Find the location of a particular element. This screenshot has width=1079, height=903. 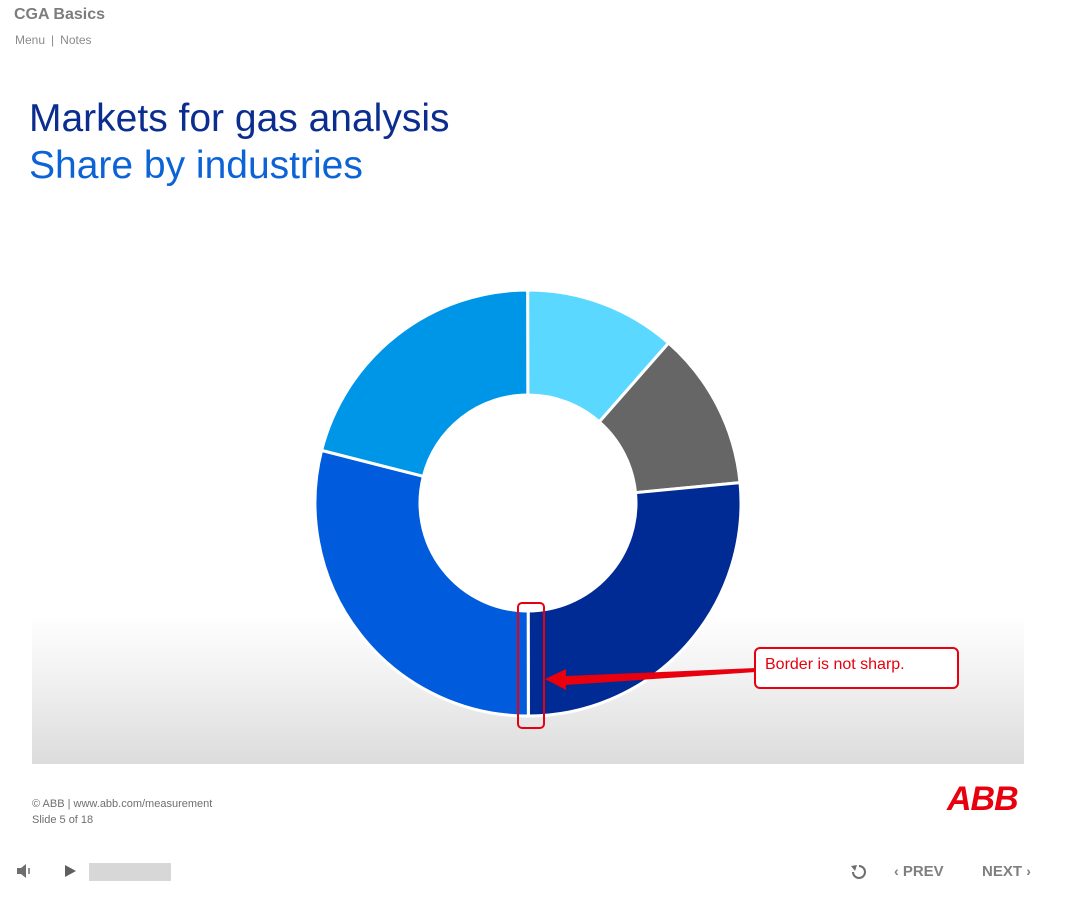

footer-copyright: © ABB | www.abb.com/measurement is located at coordinates (122, 804).